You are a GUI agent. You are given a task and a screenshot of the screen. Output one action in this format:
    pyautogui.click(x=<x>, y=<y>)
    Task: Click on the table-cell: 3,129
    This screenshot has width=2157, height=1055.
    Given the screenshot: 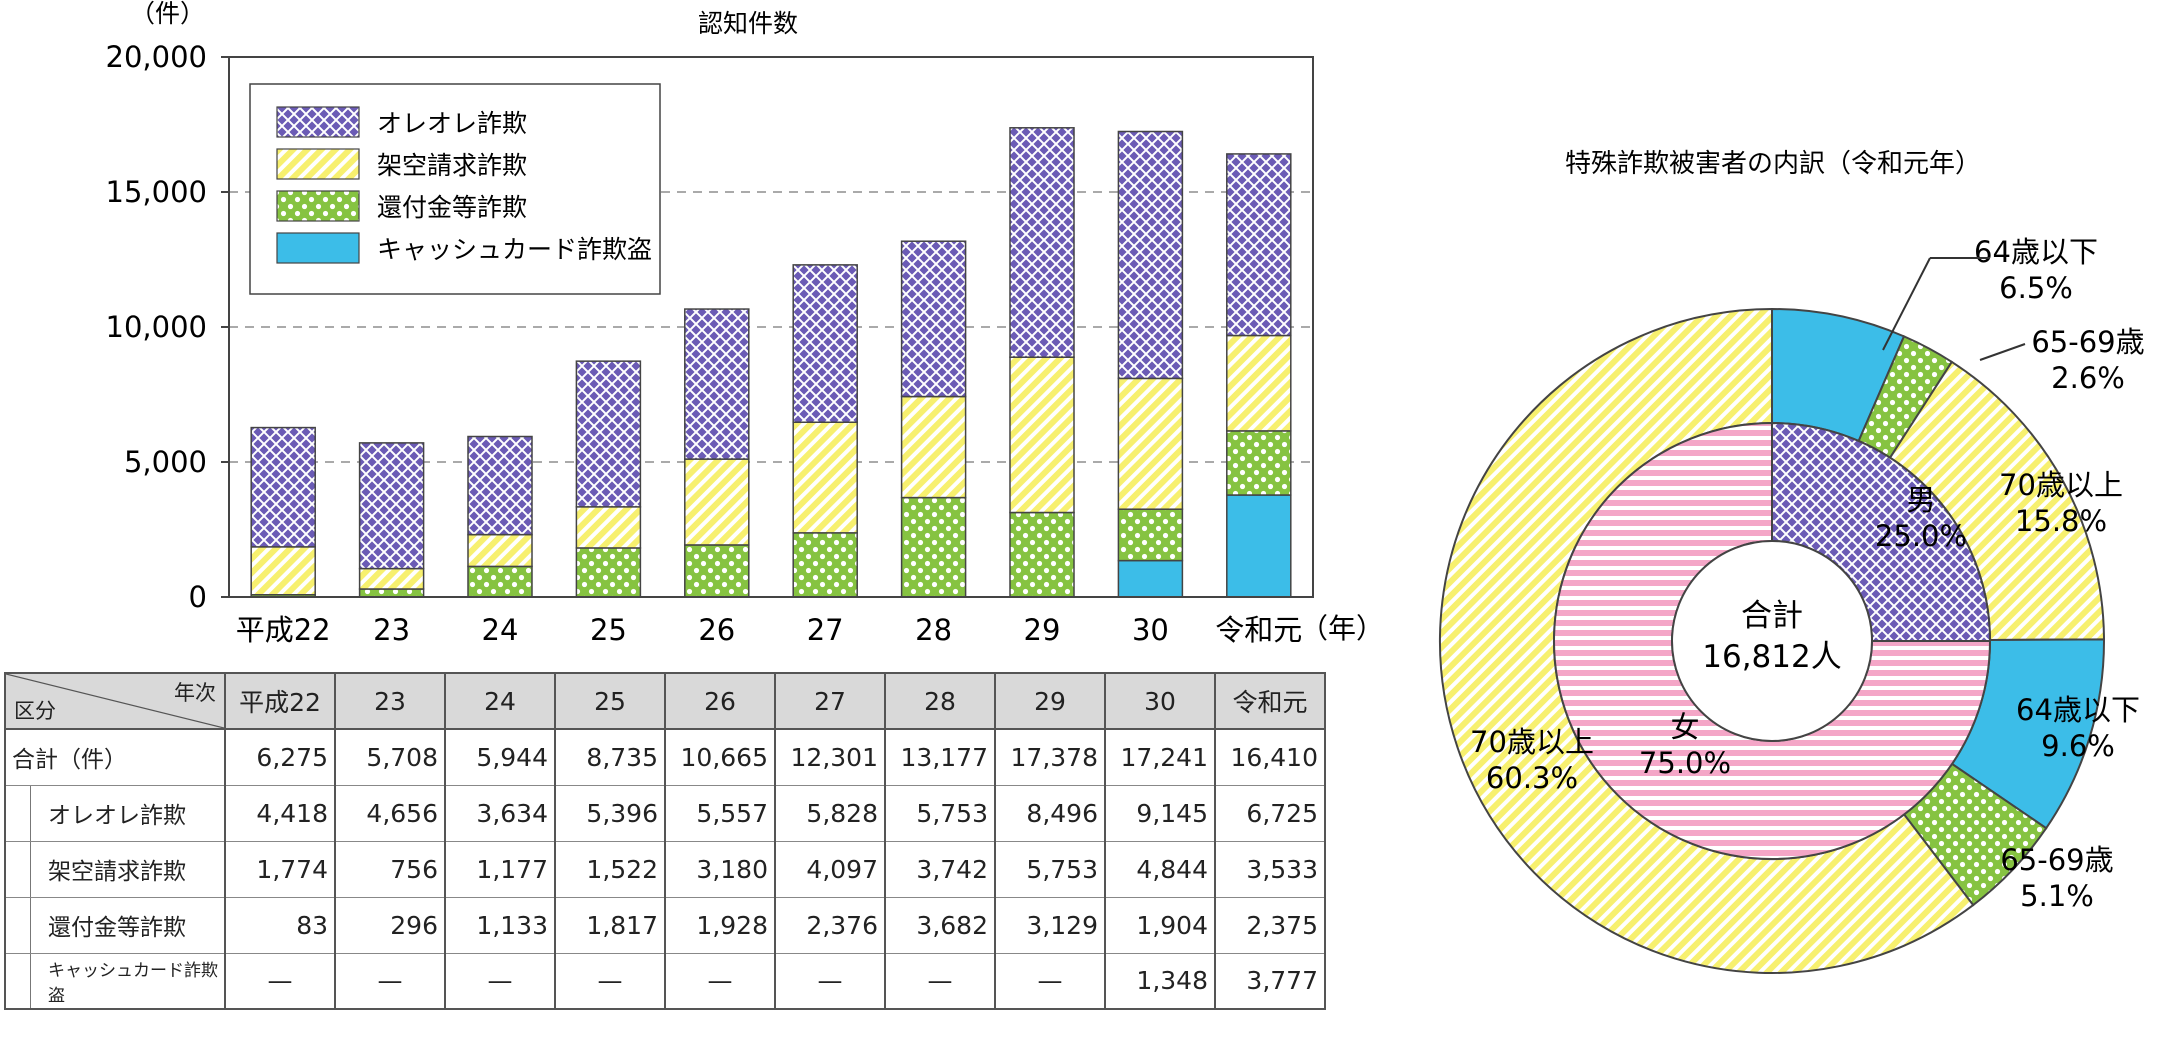 What is the action you would take?
    pyautogui.click(x=1050, y=925)
    